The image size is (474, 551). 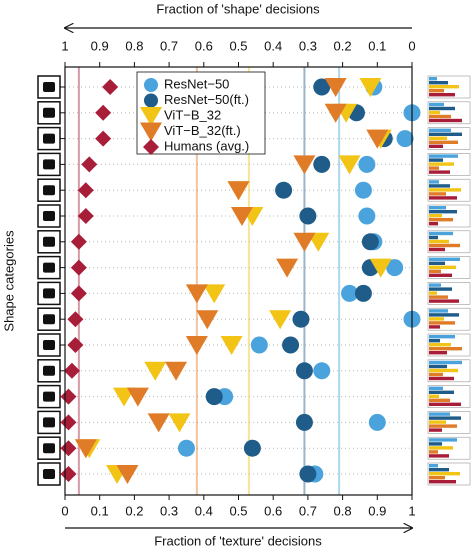 I want to click on x-tick-label: 0.8, so click(x=343, y=510).